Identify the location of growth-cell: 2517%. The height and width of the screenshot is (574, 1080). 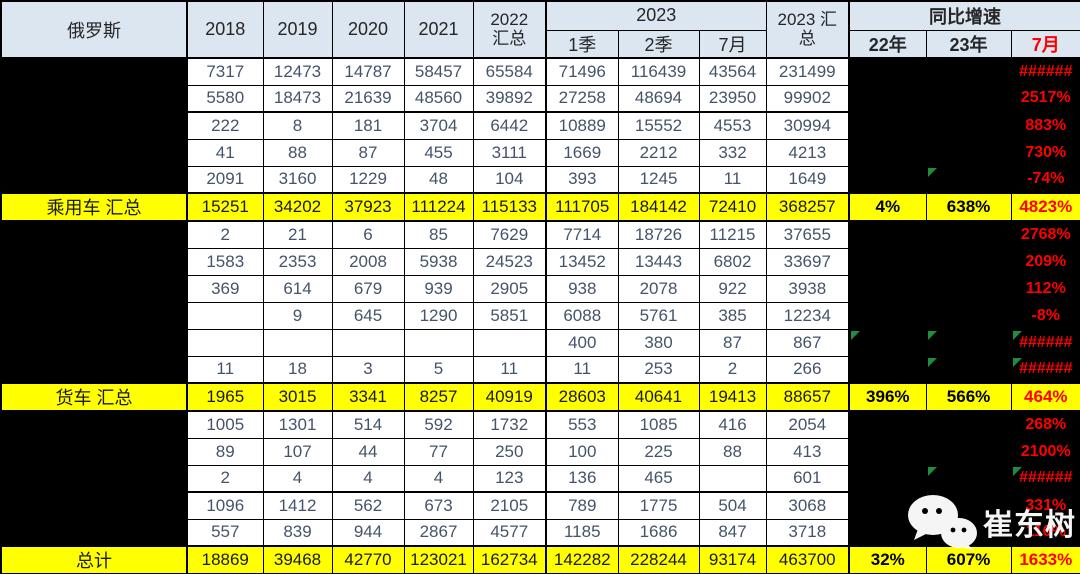
(1045, 98).